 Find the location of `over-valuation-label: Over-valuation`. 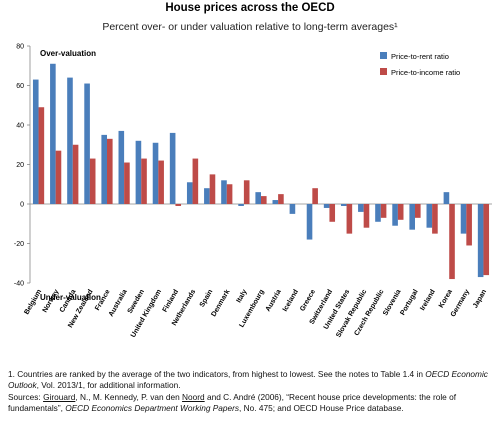

over-valuation-label: Over-valuation is located at coordinates (68, 53).